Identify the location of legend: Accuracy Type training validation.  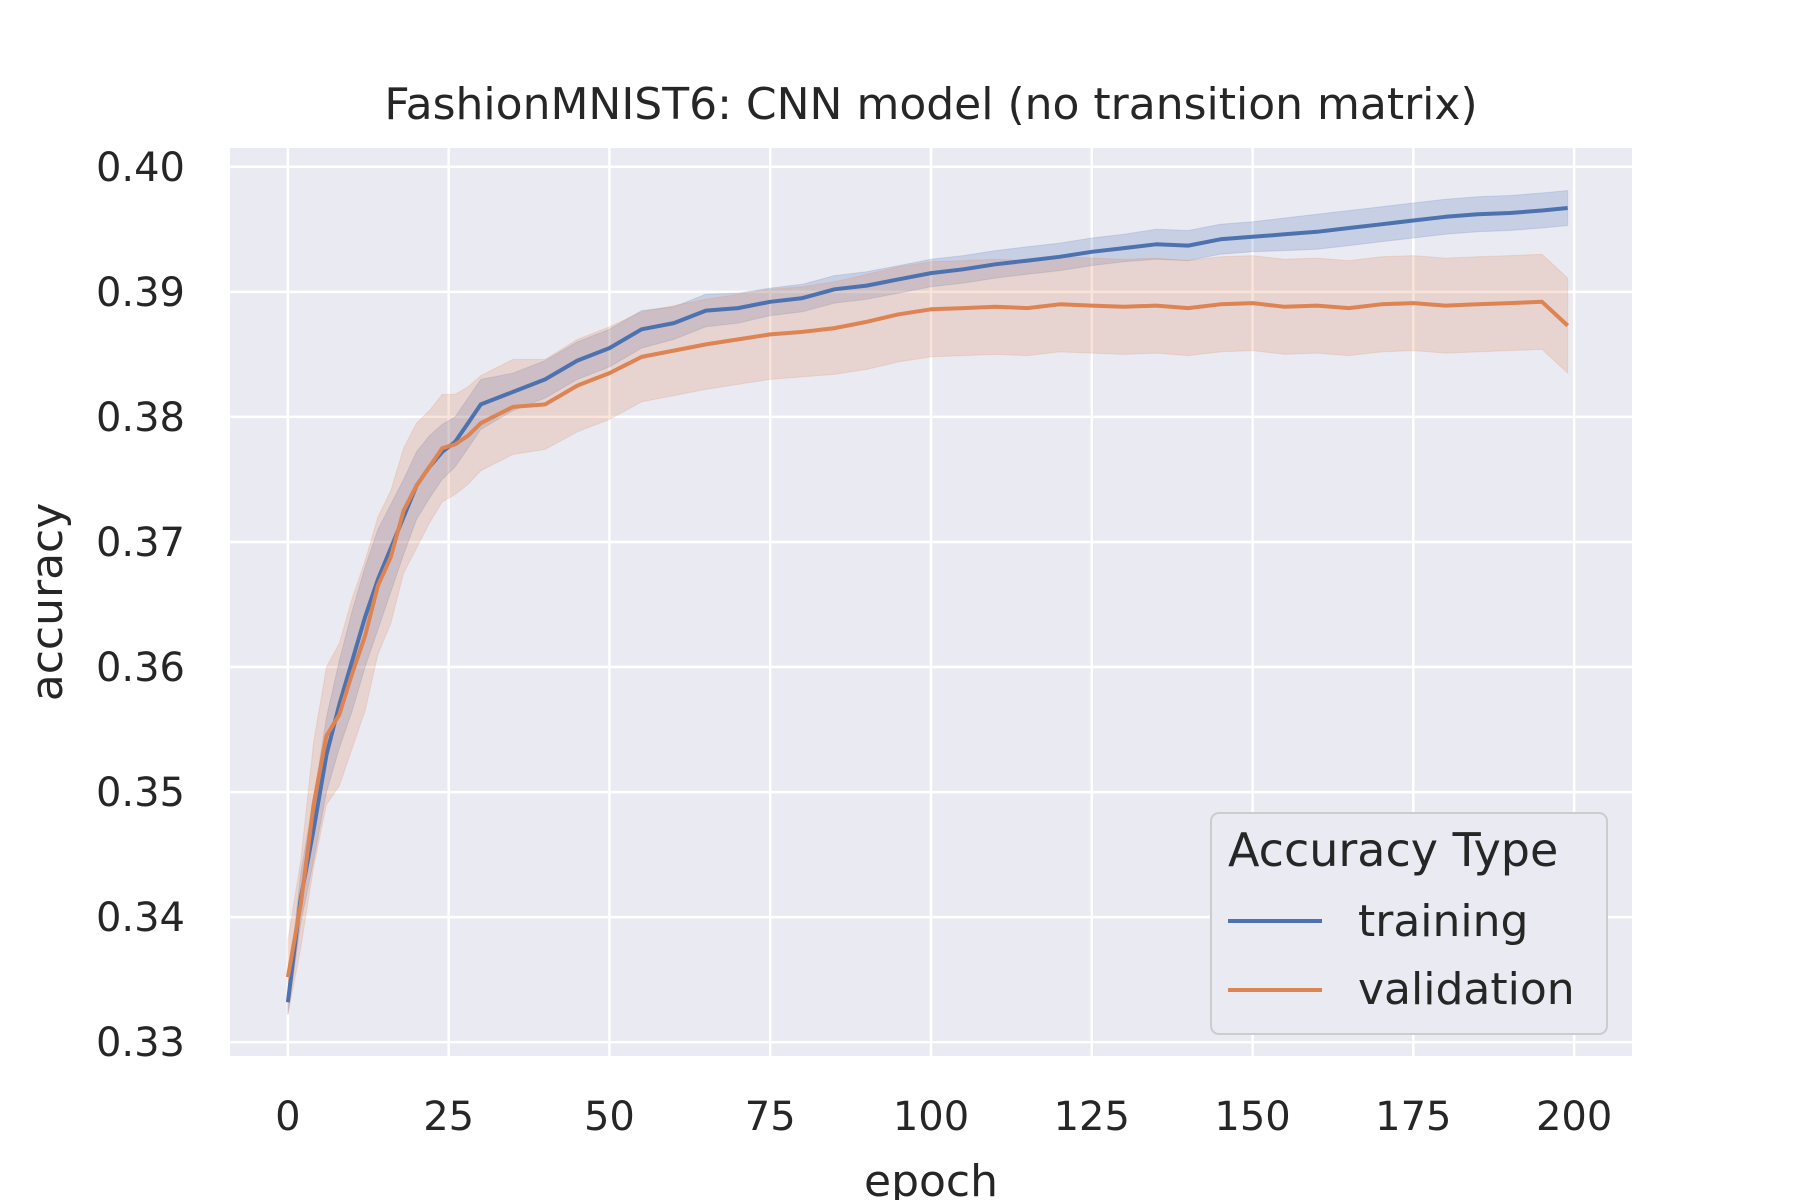
(1409, 923).